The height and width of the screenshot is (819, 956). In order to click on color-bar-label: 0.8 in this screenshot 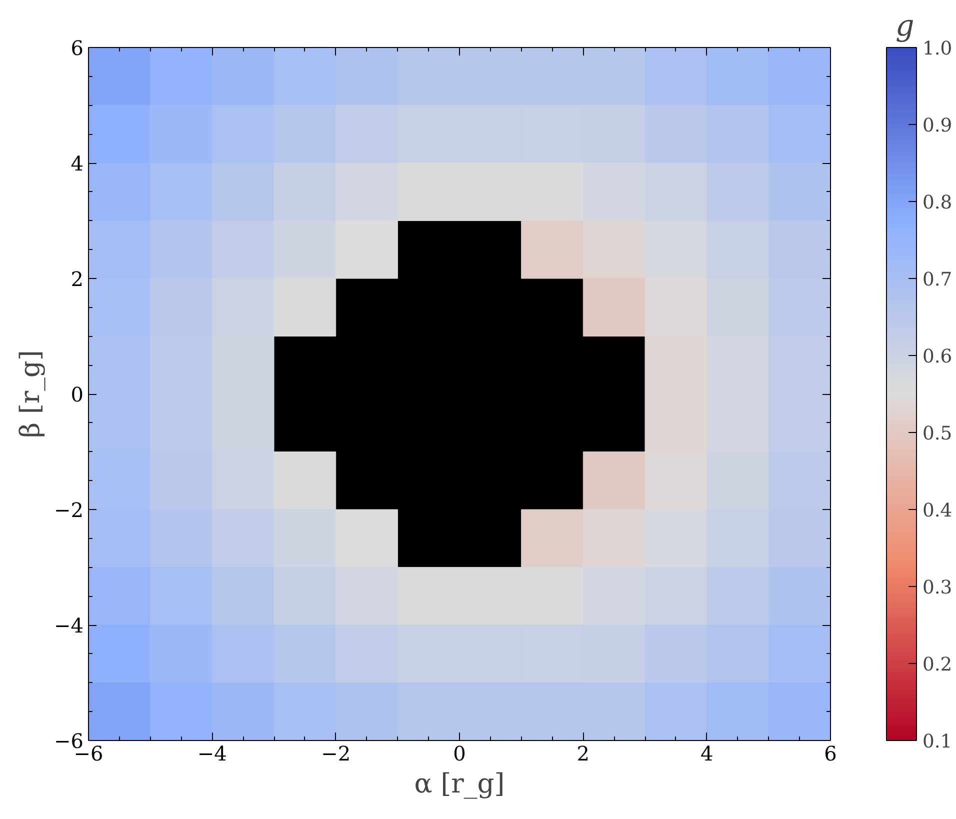, I will do `click(937, 203)`.